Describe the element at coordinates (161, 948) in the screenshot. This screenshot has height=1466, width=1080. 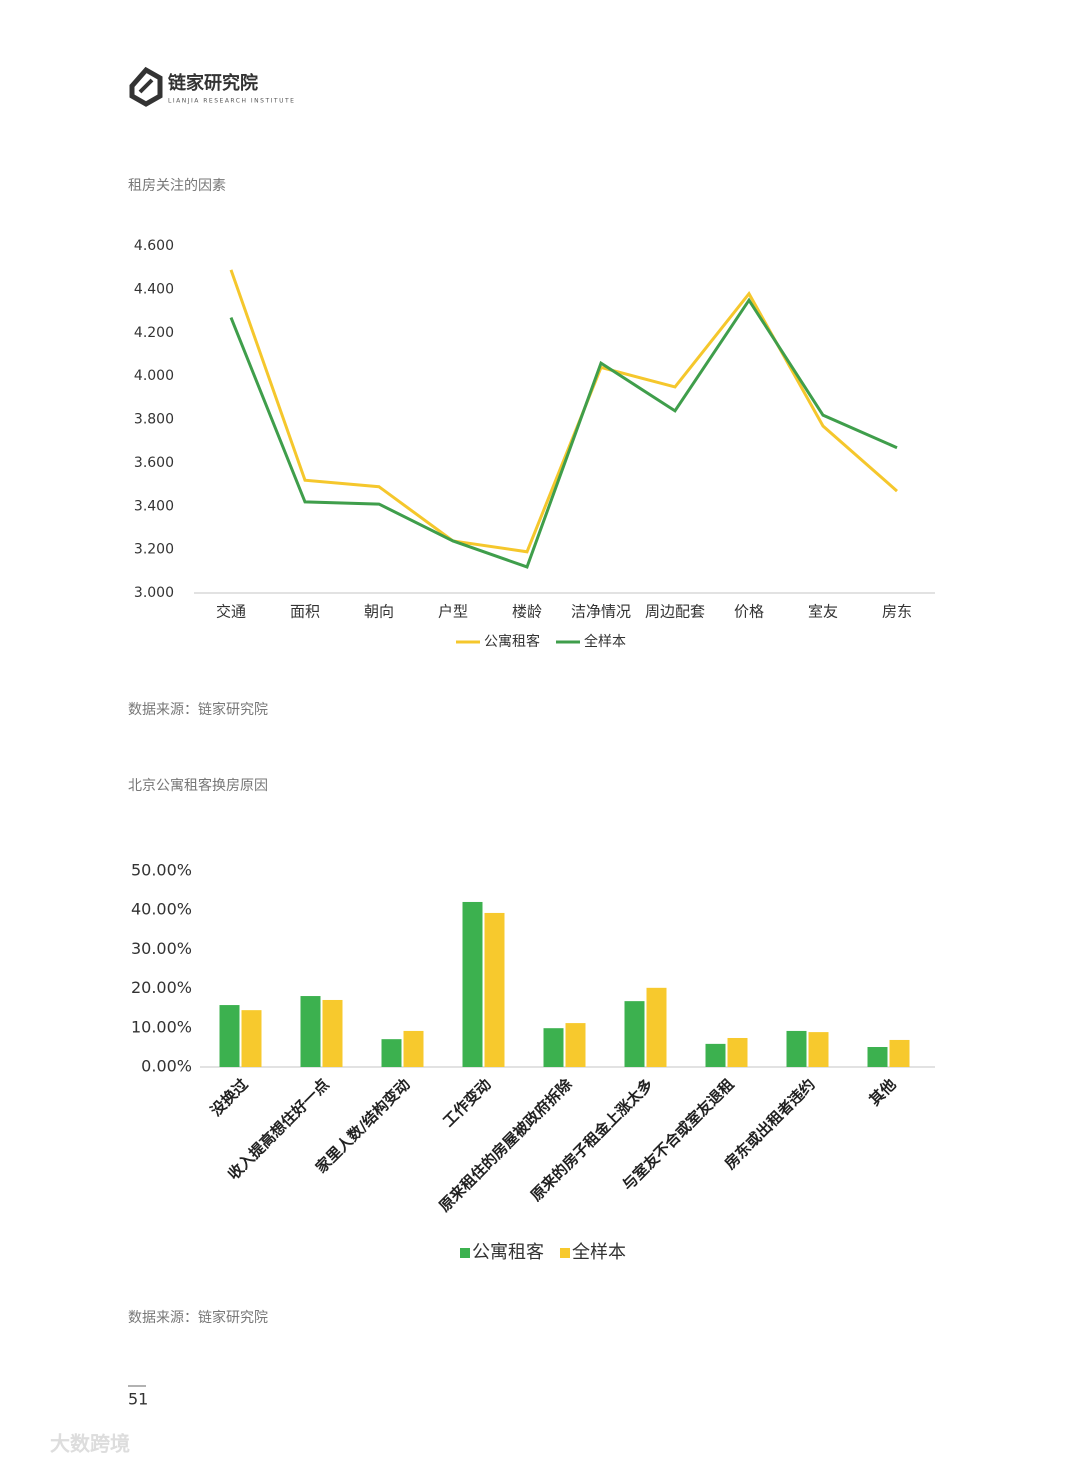
I see `y-tick-label: 30.00%` at that location.